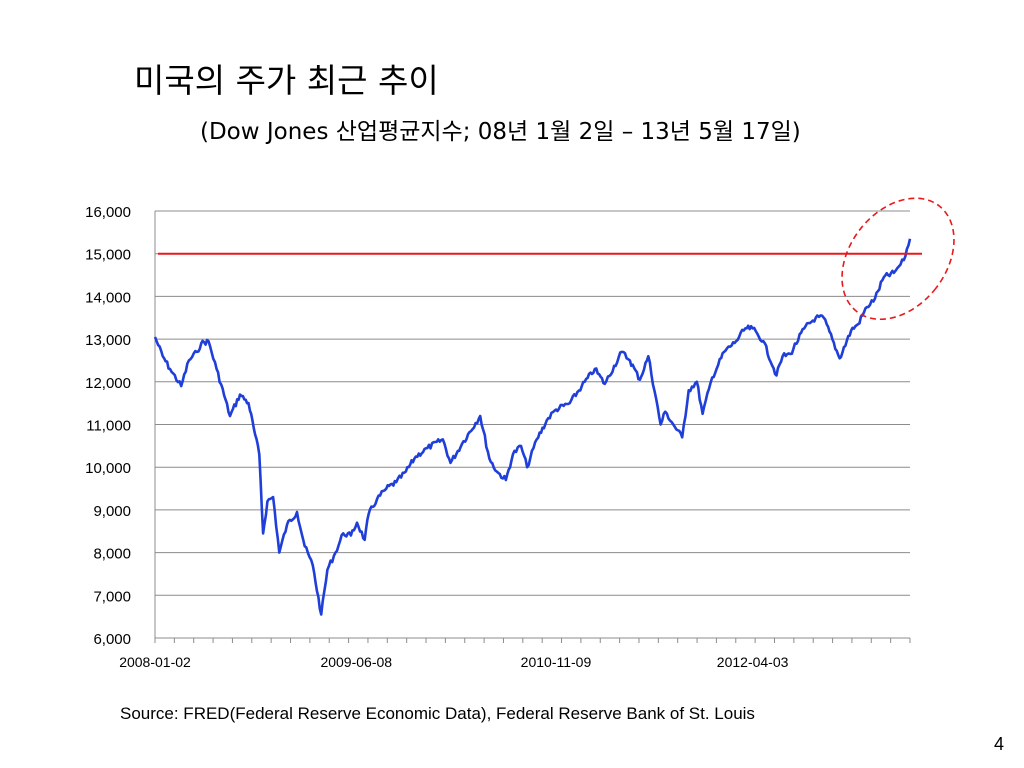 This screenshot has height=768, width=1024. What do you see at coordinates (108, 468) in the screenshot?
I see `y-tick-label: 10,000` at bounding box center [108, 468].